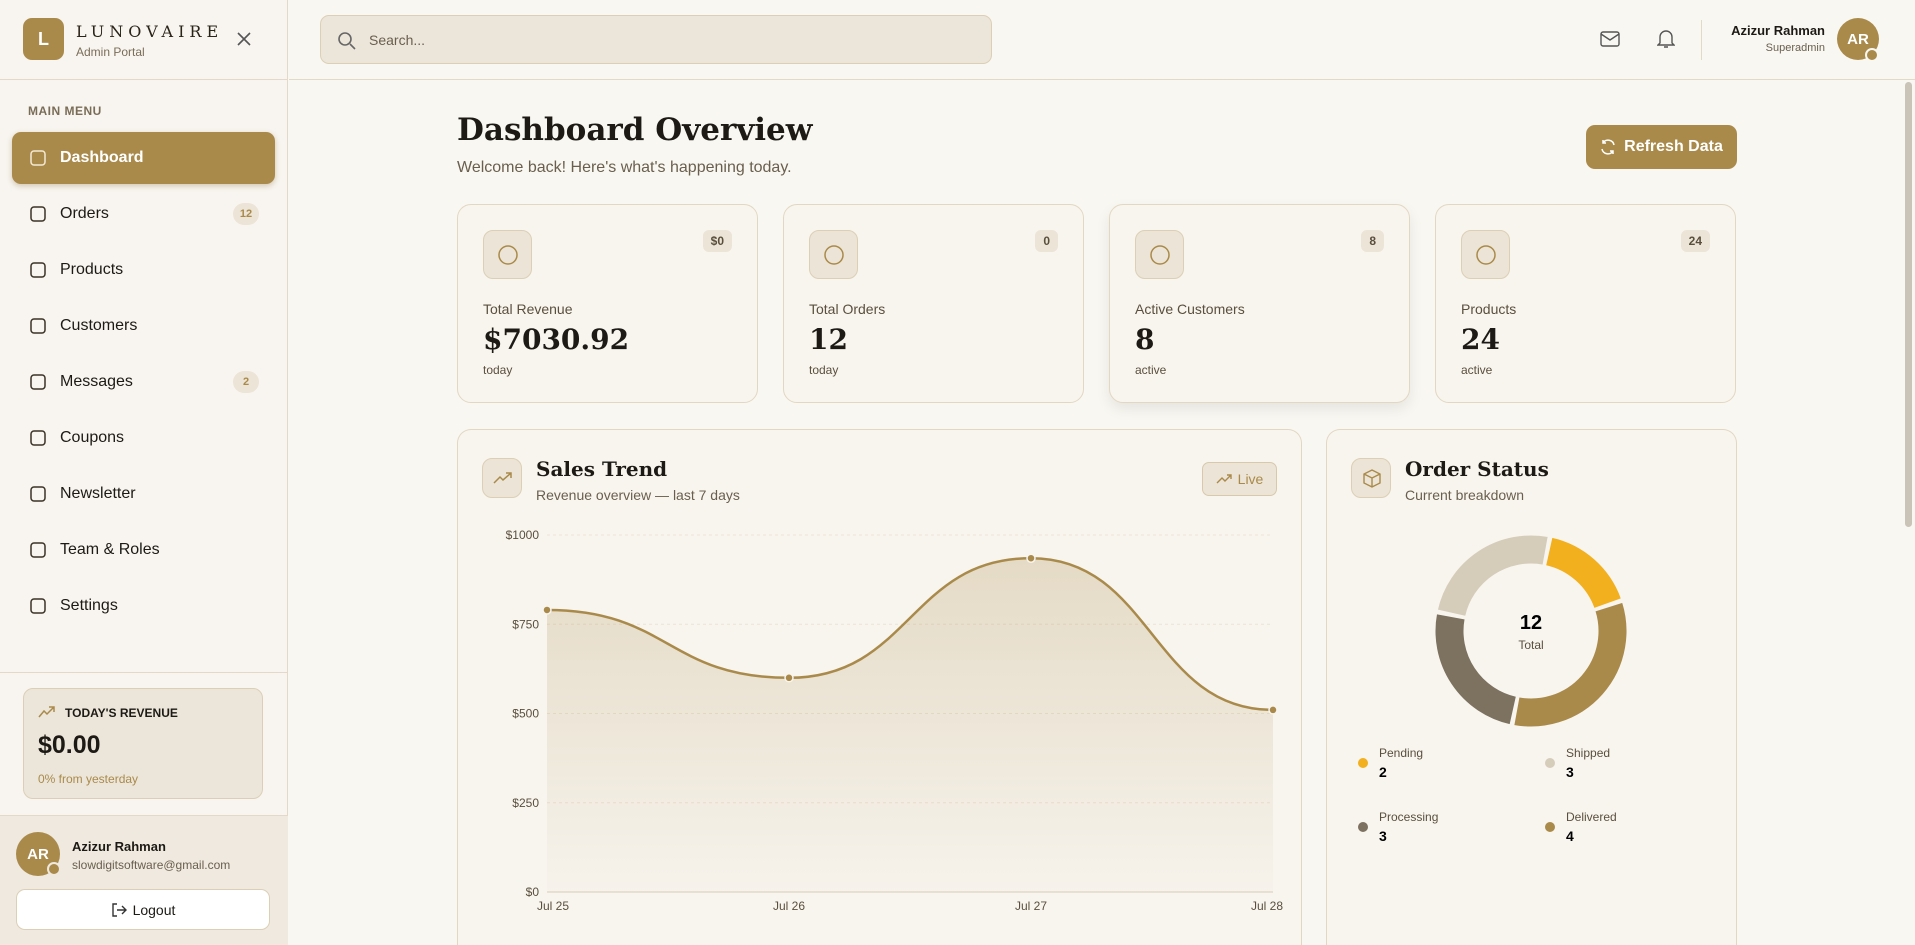 This screenshot has height=945, width=1915. I want to click on brand: LUNOVAIRE, so click(150, 31).